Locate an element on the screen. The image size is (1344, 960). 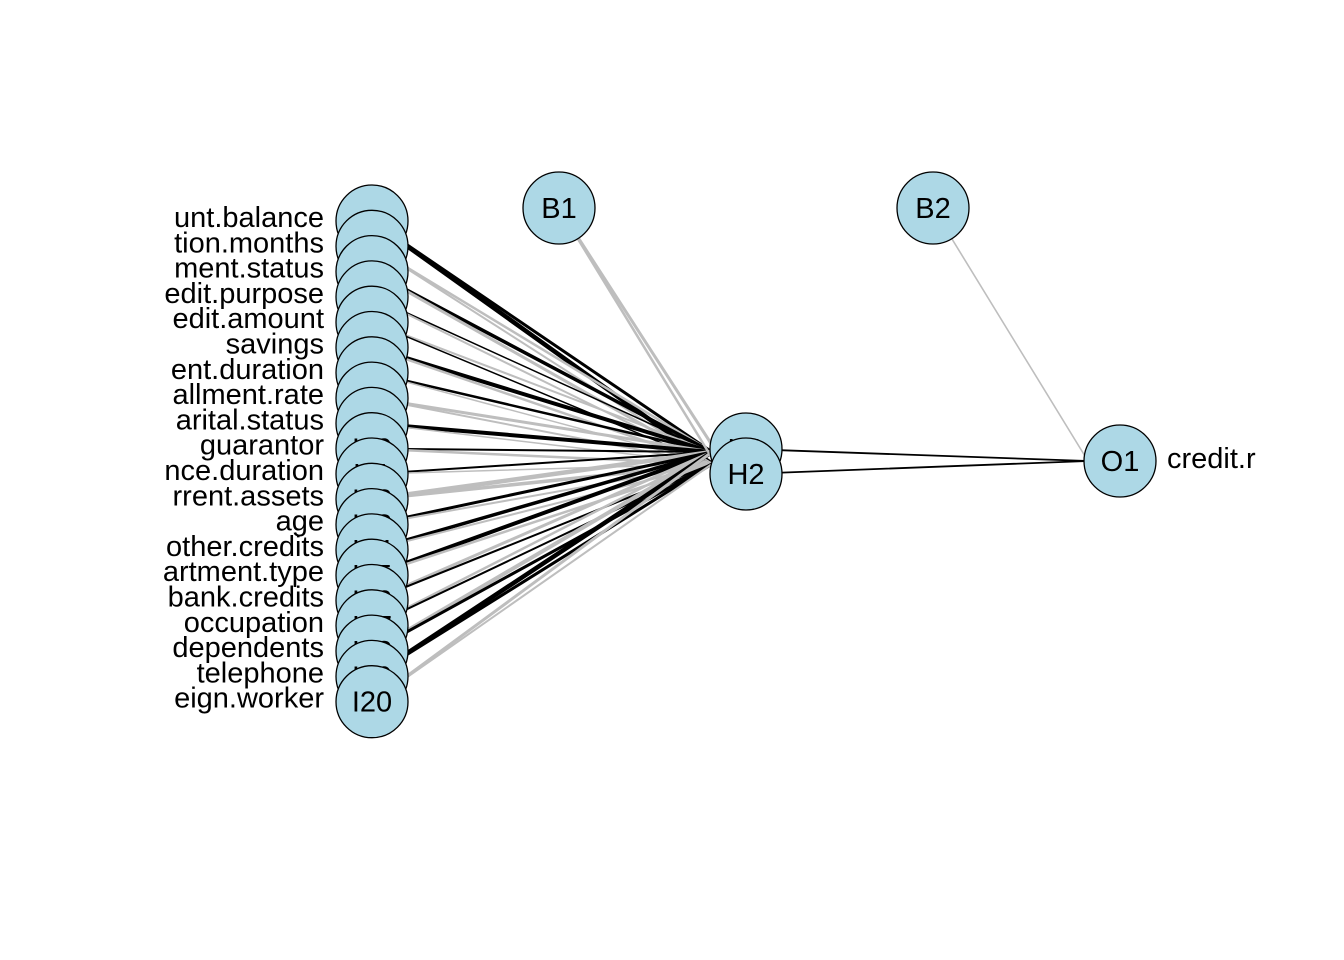
bias-node-b2-circle is located at coordinates (933, 208).